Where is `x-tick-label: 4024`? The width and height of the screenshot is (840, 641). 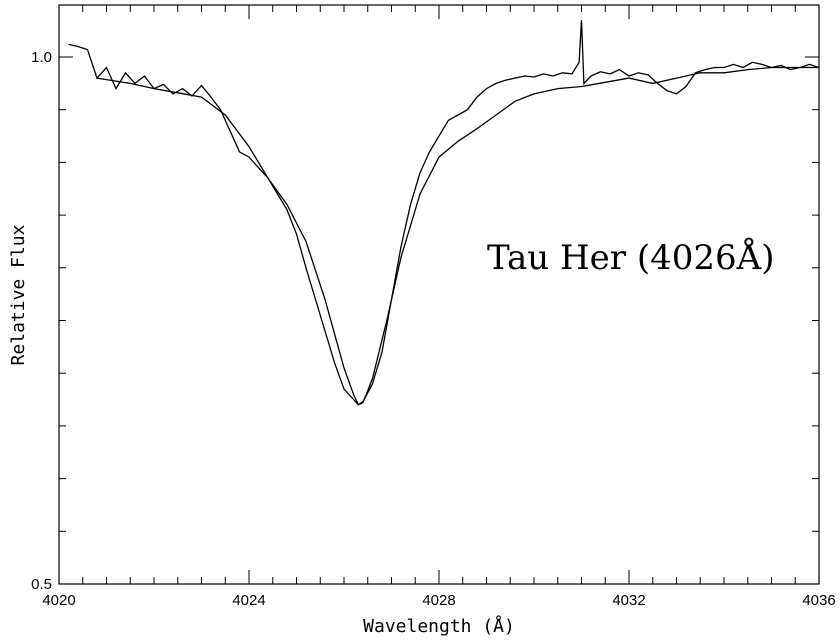
x-tick-label: 4024 is located at coordinates (248, 600).